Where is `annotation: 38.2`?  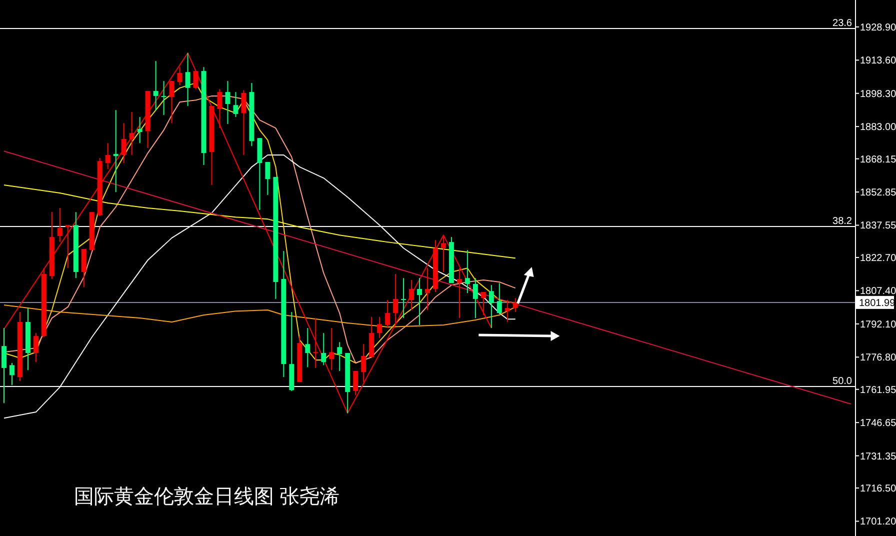
annotation: 38.2 is located at coordinates (842, 221).